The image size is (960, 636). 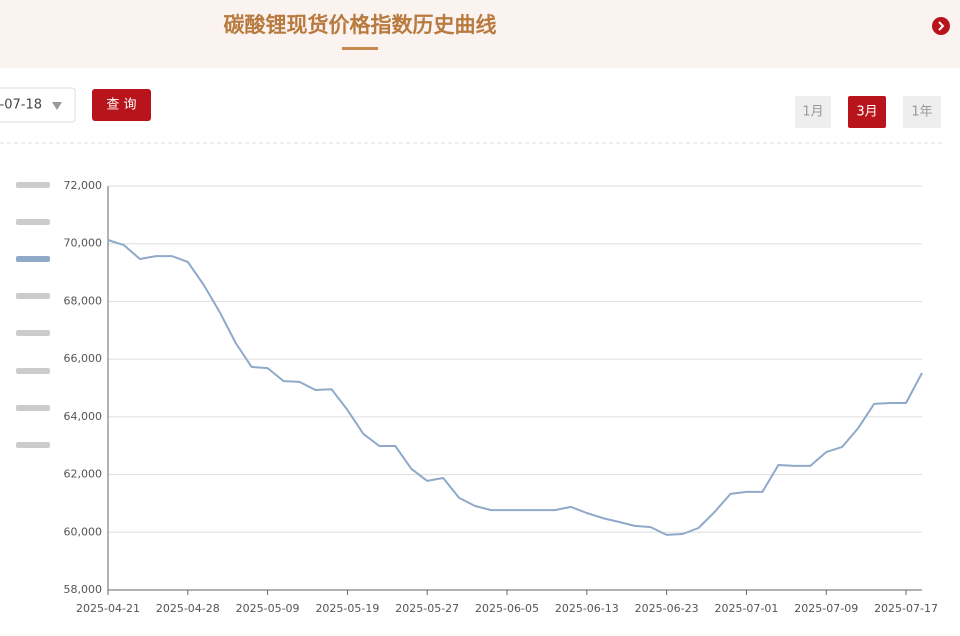 I want to click on dropdown-arrow, so click(x=57, y=106).